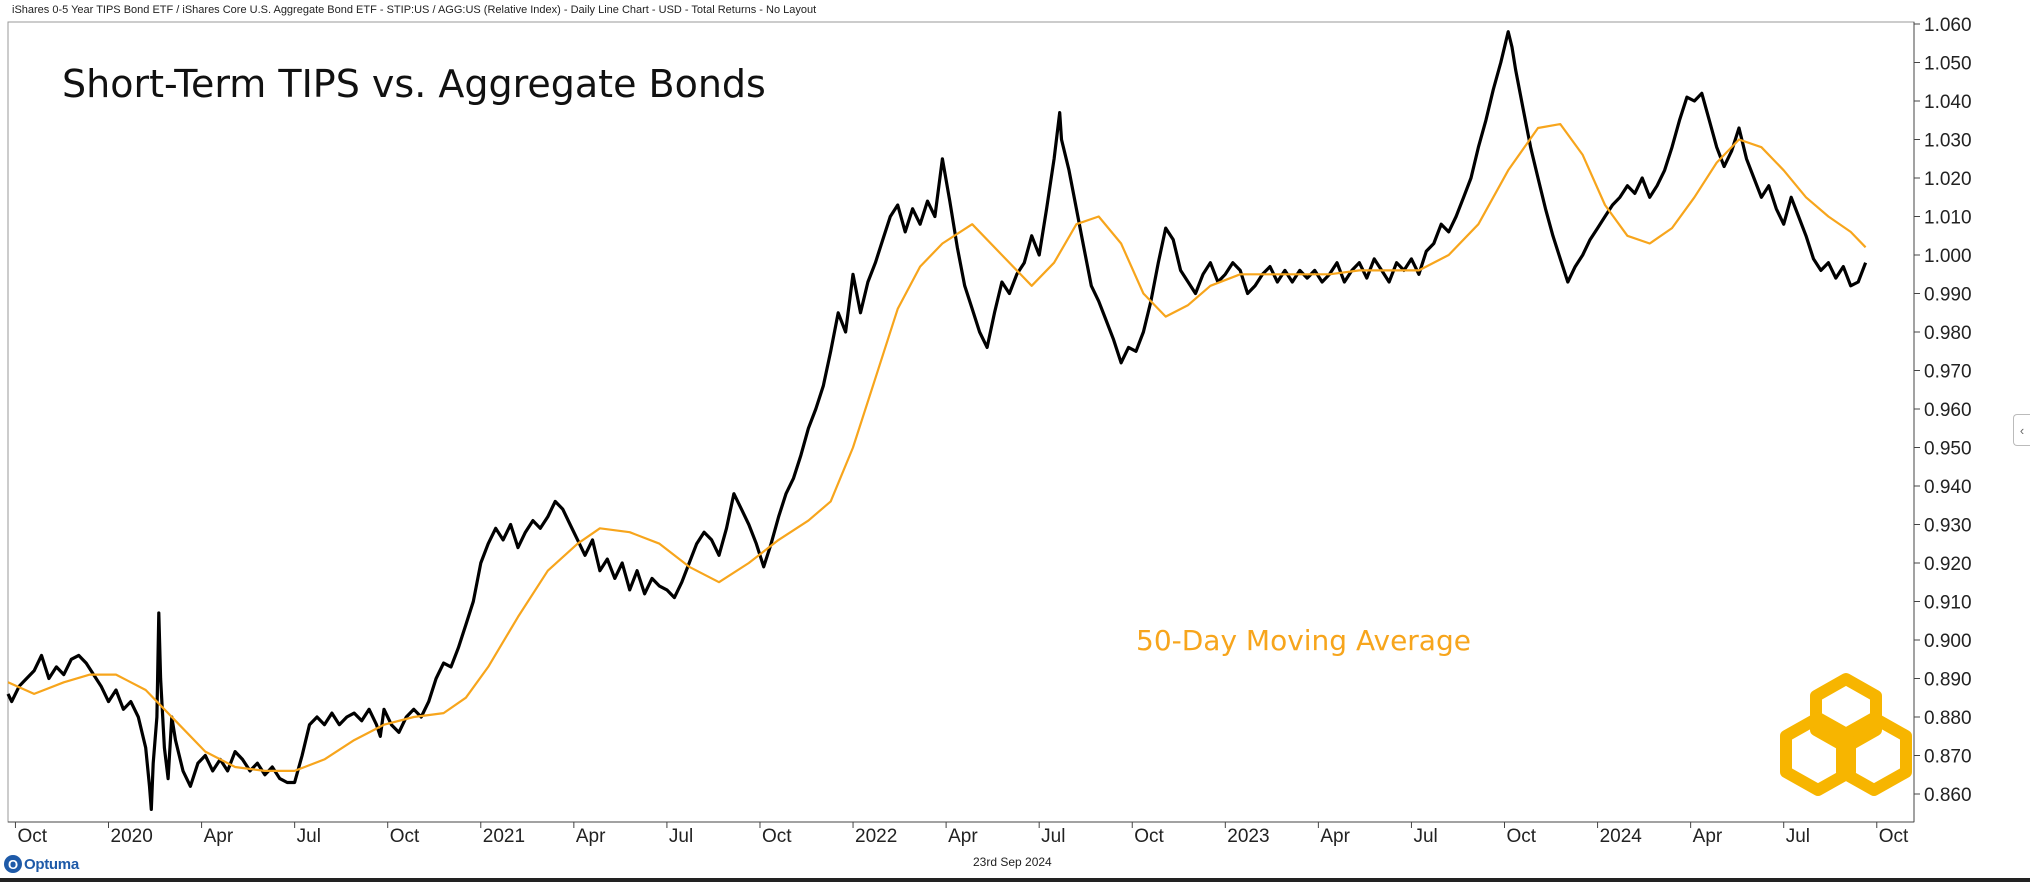 The height and width of the screenshot is (882, 2030). Describe the element at coordinates (1948, 64) in the screenshot. I see `y-tick-label: 1.050` at that location.